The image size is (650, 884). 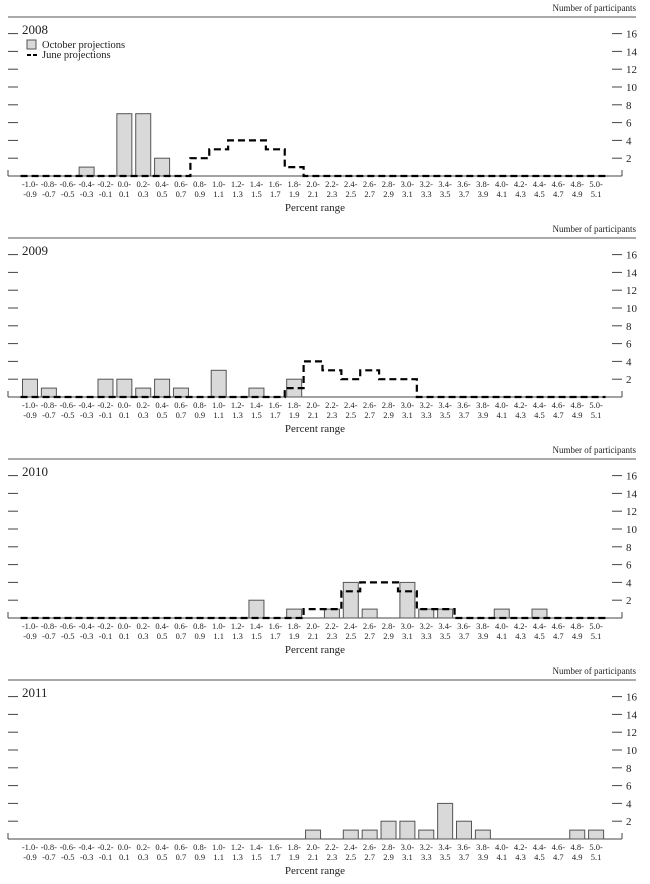 What do you see at coordinates (257, 405) in the screenshot?
I see `x-tick-label-line1: 1.4-` at bounding box center [257, 405].